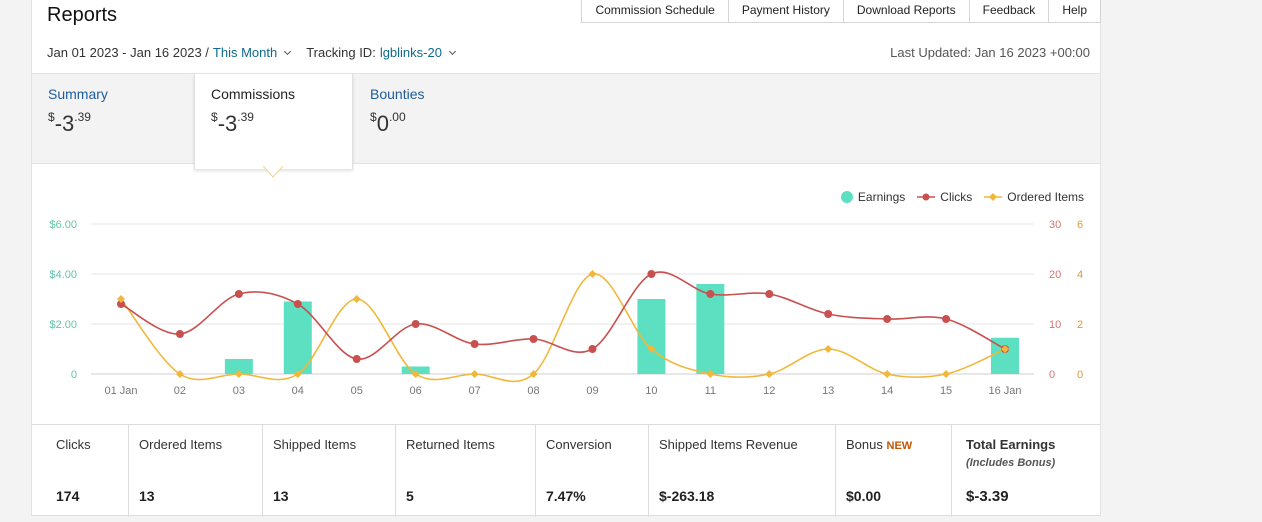 This screenshot has width=1262, height=522. Describe the element at coordinates (429, 119) in the screenshot. I see `tab-bounties: Bounties $0.00` at that location.